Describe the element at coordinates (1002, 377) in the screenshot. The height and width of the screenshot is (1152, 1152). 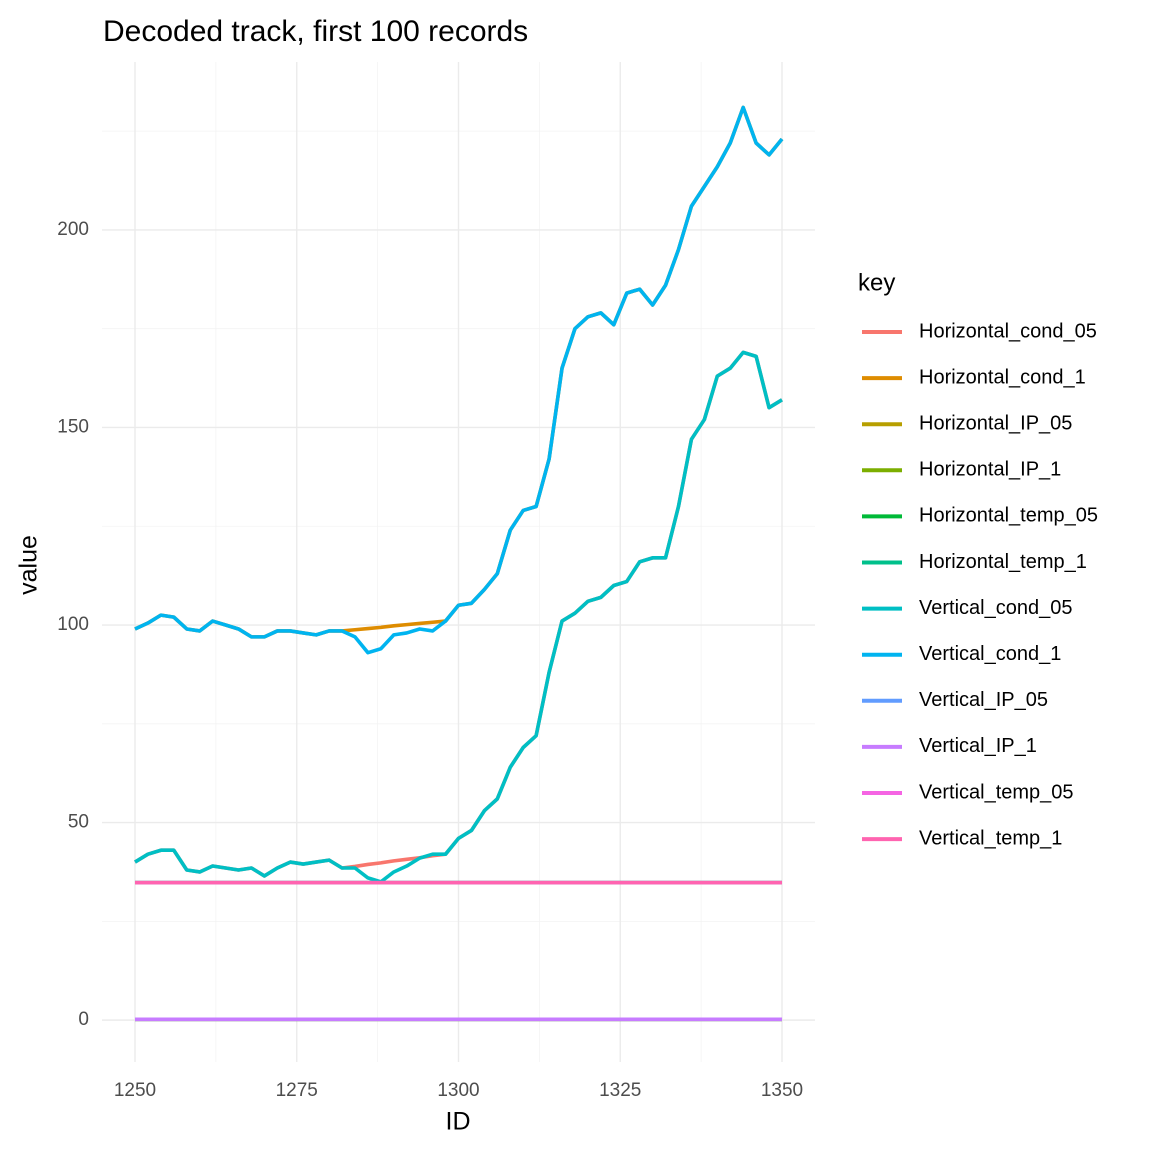
I see `legend-label: Horizontal_cond_1` at that location.